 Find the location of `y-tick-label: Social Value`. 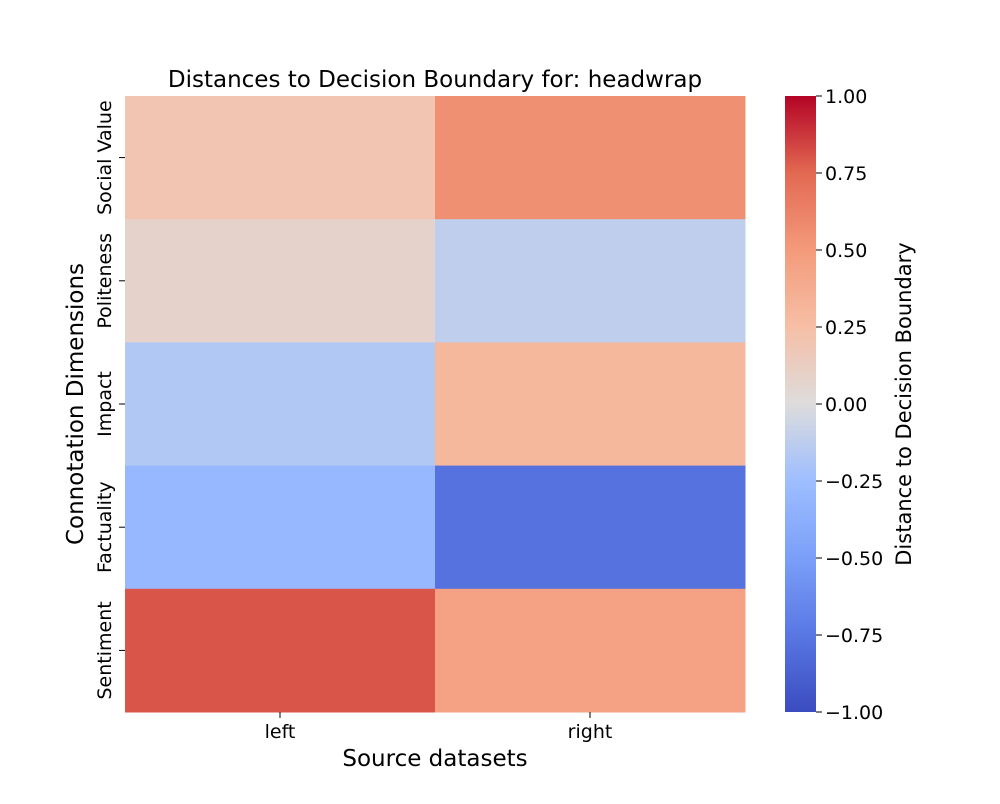

y-tick-label: Social Value is located at coordinates (105, 157).